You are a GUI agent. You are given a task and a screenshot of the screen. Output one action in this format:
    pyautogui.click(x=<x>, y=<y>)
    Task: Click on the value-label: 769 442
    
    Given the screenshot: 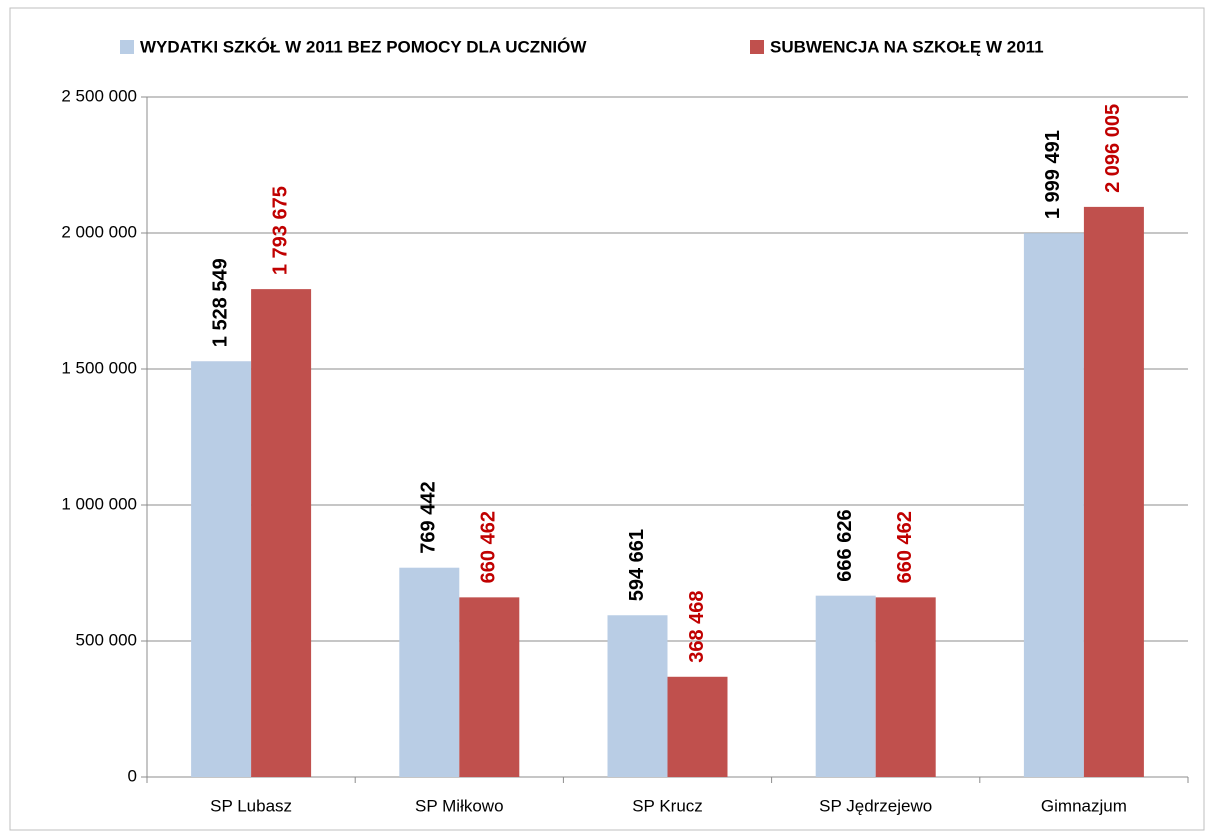 What is the action you would take?
    pyautogui.click(x=429, y=517)
    